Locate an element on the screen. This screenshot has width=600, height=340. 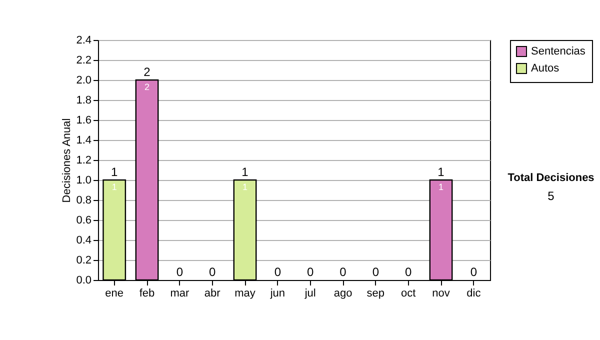
legend-label: Autos is located at coordinates (545, 68).